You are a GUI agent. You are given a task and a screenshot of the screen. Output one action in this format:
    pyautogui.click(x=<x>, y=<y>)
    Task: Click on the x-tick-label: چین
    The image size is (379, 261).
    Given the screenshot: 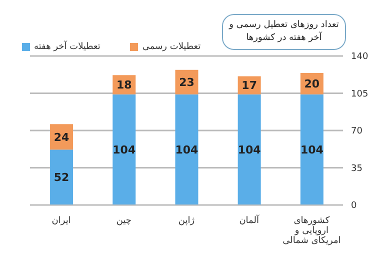 What is the action you would take?
    pyautogui.click(x=124, y=221)
    